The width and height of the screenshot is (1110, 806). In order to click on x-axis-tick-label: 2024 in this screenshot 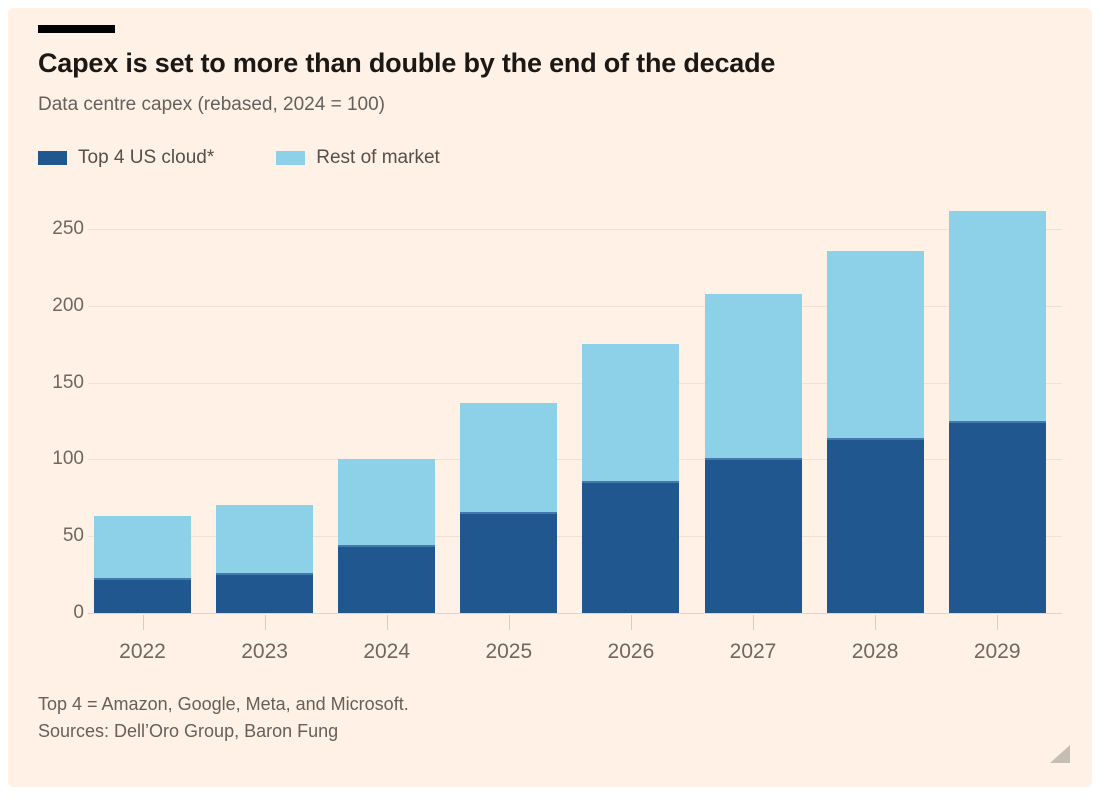, I will do `click(387, 651)`.